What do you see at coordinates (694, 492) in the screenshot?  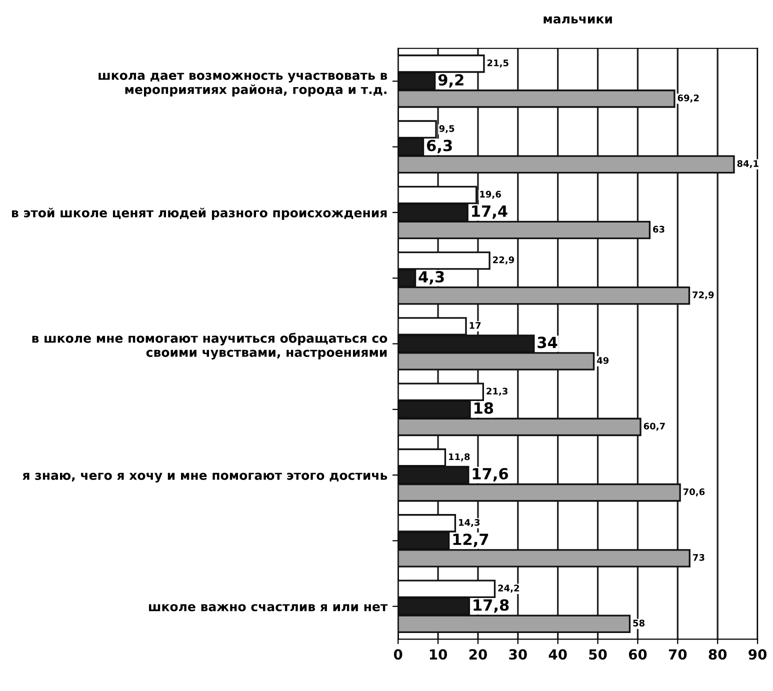 I see `data-label: 70,6` at bounding box center [694, 492].